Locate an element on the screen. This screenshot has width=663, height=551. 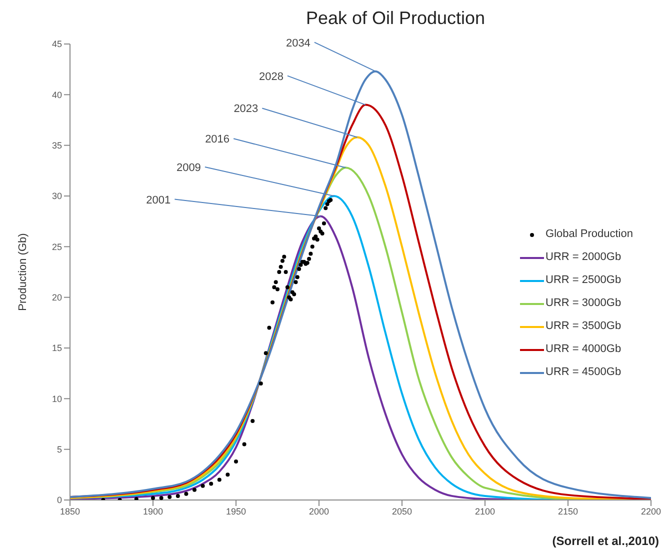
annotation: 2023 is located at coordinates (246, 109).